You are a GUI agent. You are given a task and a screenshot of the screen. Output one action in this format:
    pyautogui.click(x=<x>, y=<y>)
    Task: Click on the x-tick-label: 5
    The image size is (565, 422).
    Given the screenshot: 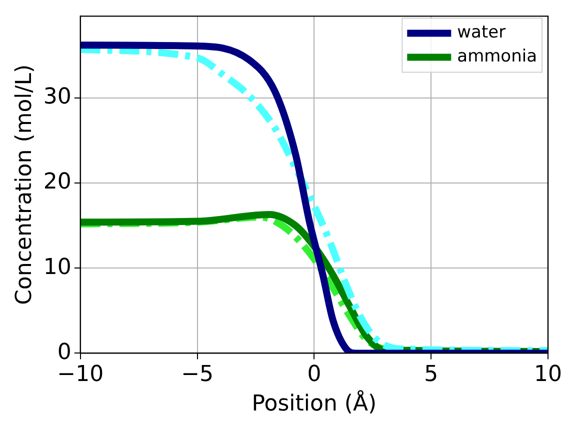 What is the action you would take?
    pyautogui.click(x=431, y=375)
    